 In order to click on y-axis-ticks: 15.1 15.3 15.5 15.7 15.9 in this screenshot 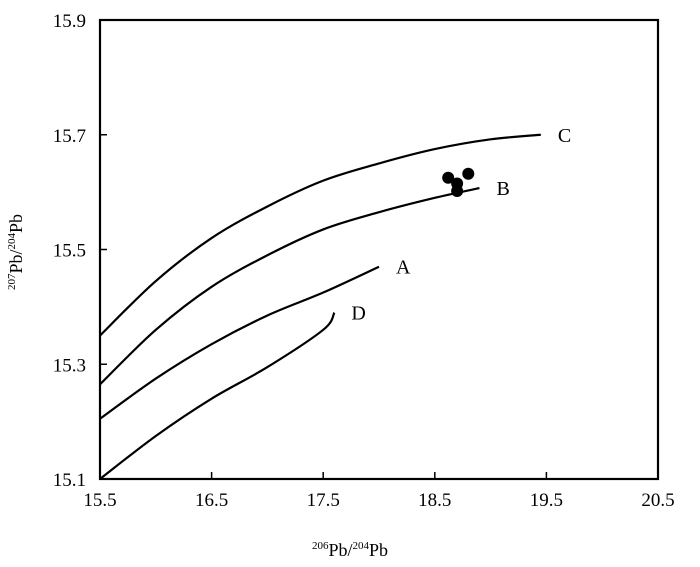, I will do `click(80, 251)`.